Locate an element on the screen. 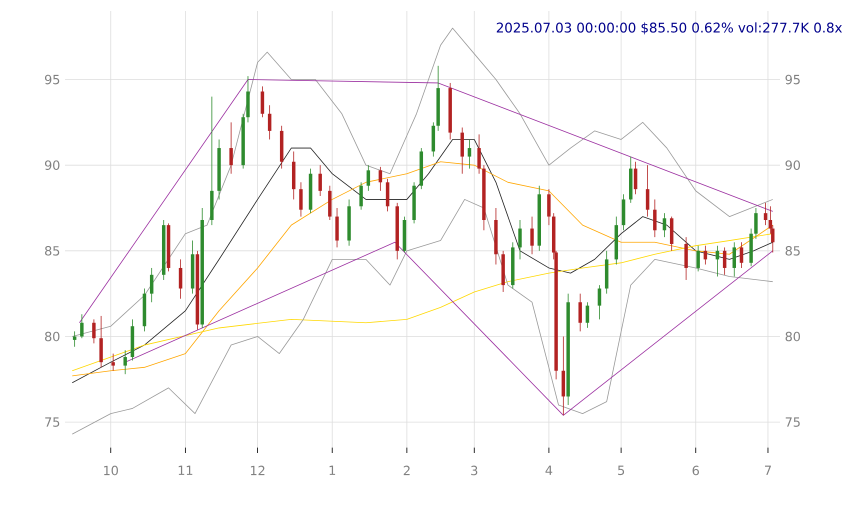  x-tick-label: 6 is located at coordinates (695, 471).